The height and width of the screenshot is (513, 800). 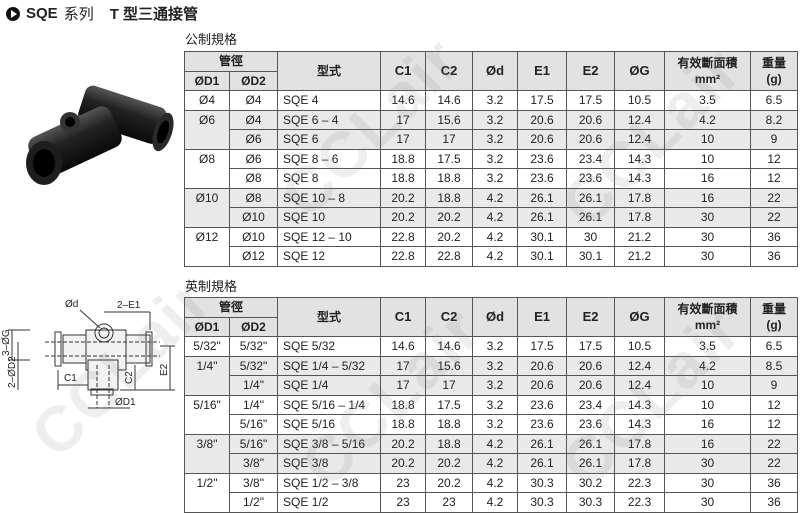 I want to click on cell-model: SQE 6, so click(x=329, y=139).